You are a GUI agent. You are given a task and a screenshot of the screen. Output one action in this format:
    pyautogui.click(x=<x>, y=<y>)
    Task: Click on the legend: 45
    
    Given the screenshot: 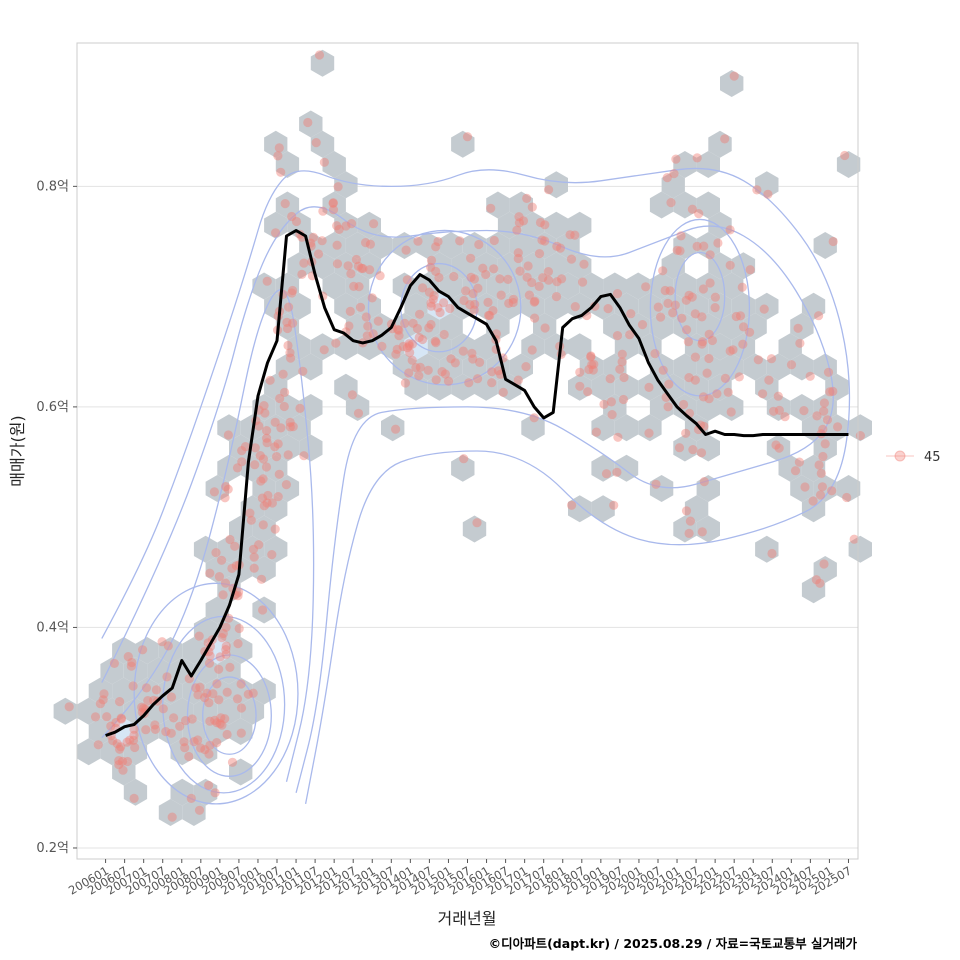 What is the action you would take?
    pyautogui.click(x=913, y=457)
    